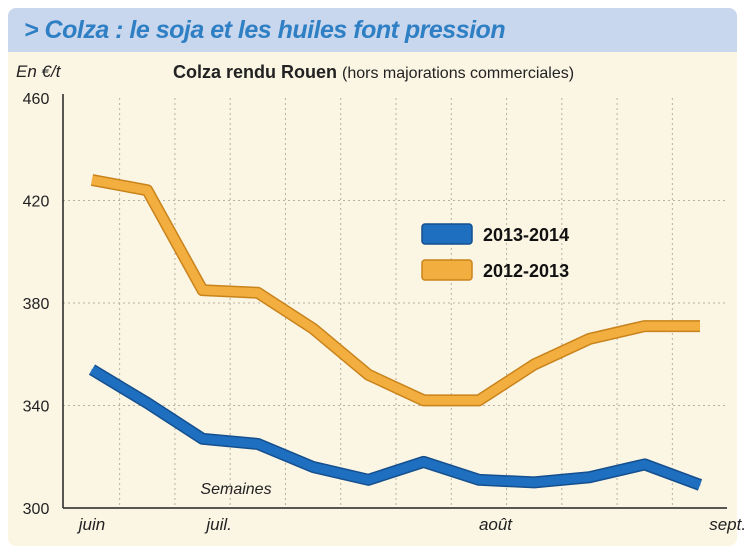 The height and width of the screenshot is (556, 747). Describe the element at coordinates (36, 99) in the screenshot. I see `y-tick-label: 460` at that location.